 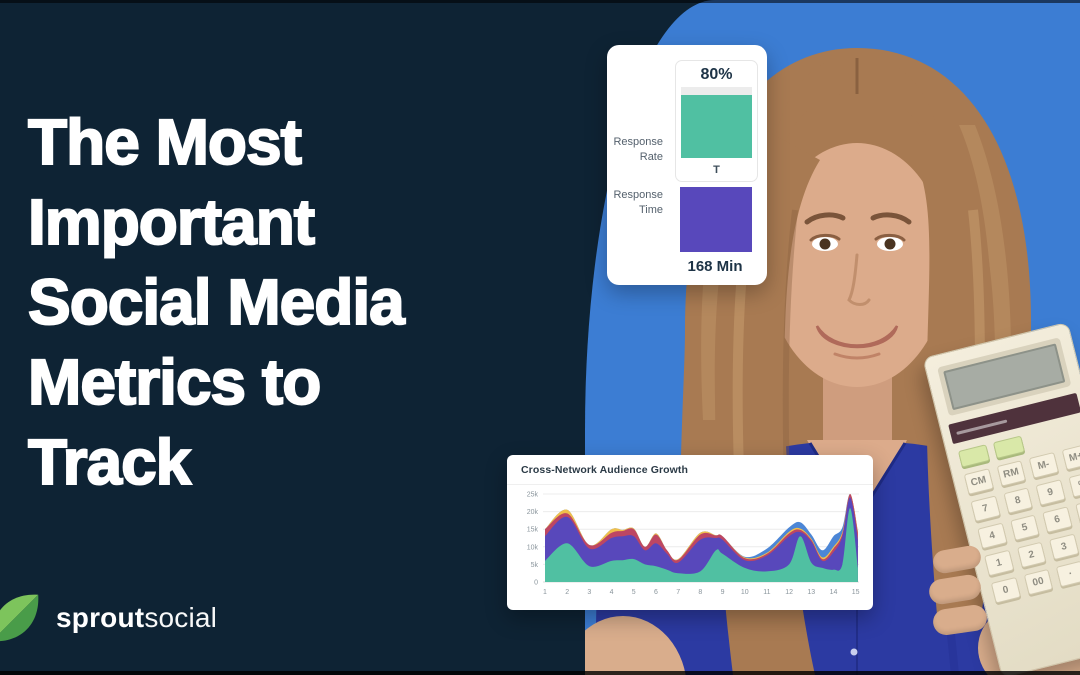 What do you see at coordinates (715, 266) in the screenshot?
I see `response-time-value: 168 Min` at bounding box center [715, 266].